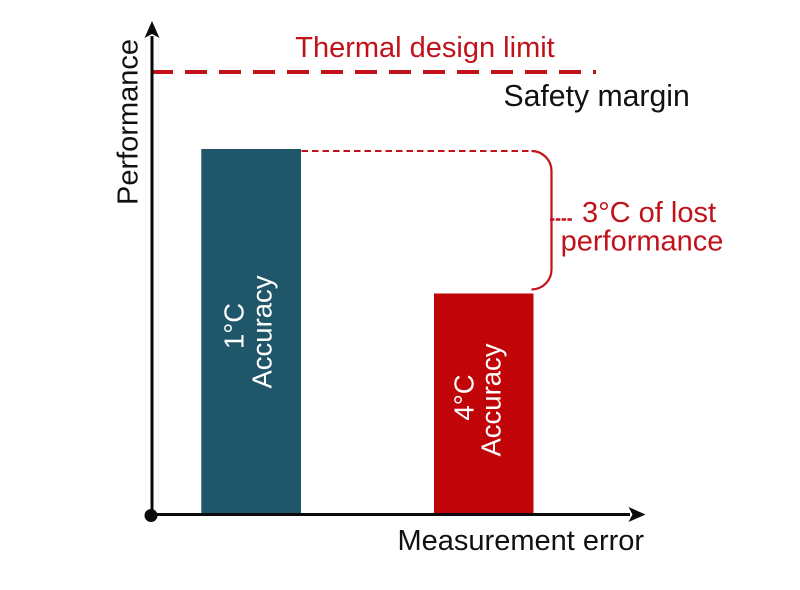 This screenshot has height=590, width=800. I want to click on svg-text: 1°C, so click(234, 326).